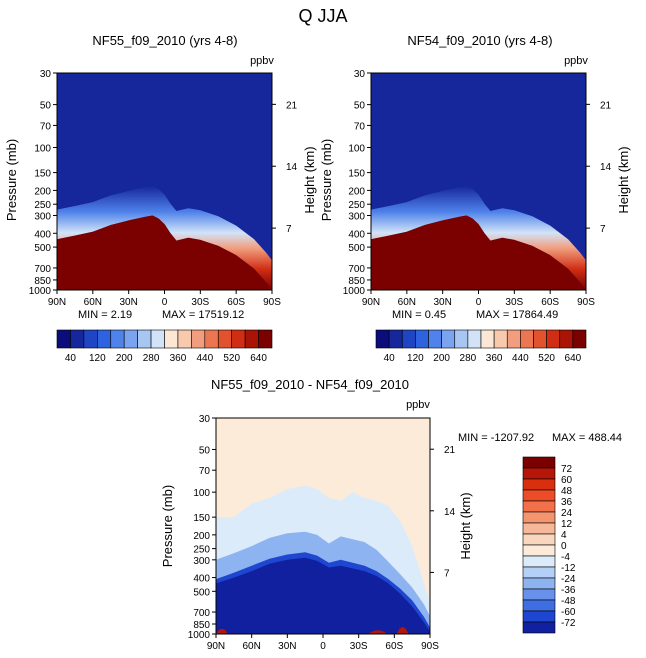 The image size is (646, 658). Describe the element at coordinates (567, 513) in the screenshot. I see `colorbar-label: 24` at that location.